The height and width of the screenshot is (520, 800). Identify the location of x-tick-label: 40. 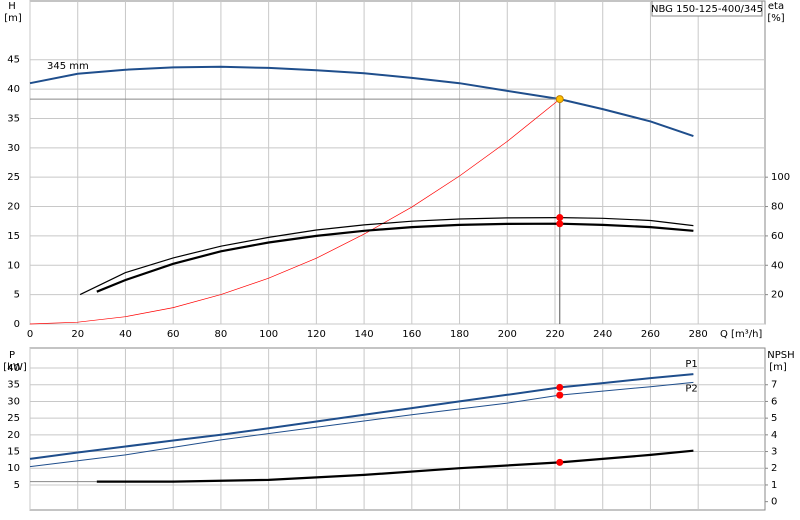
(125, 334).